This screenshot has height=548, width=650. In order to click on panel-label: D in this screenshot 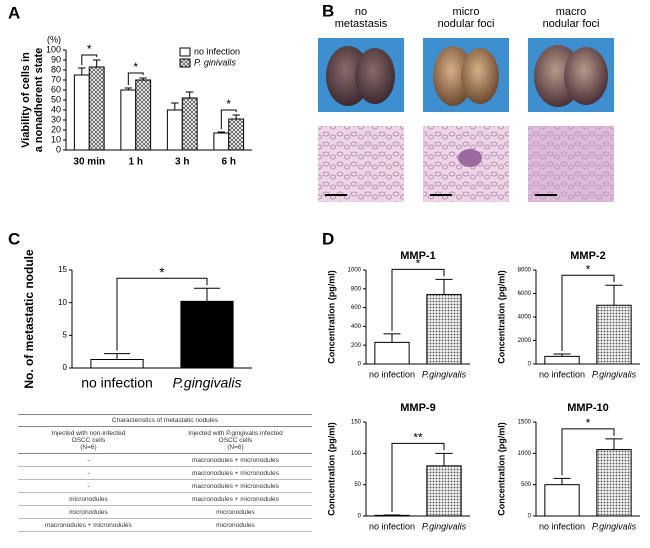, I will do `click(328, 238)`.